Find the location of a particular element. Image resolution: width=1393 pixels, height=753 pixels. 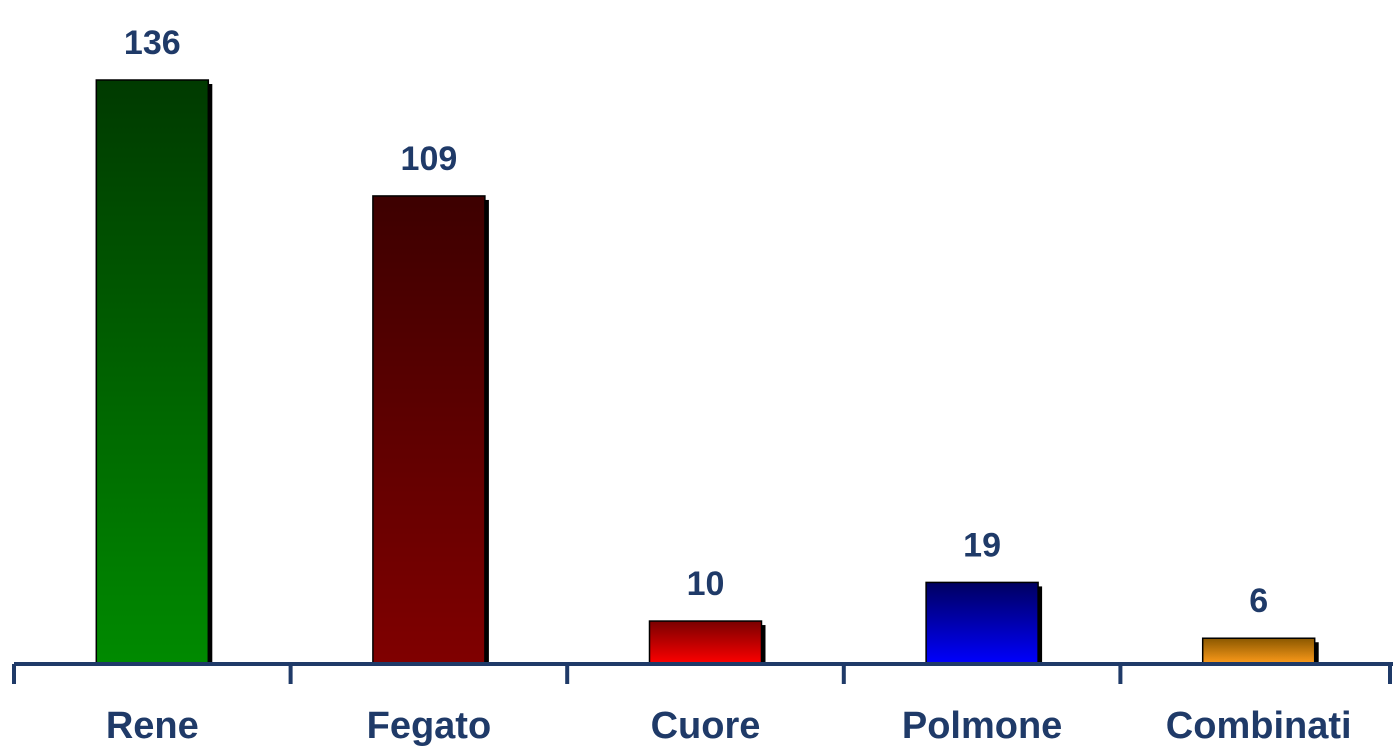

bar-cuore is located at coordinates (705, 642).